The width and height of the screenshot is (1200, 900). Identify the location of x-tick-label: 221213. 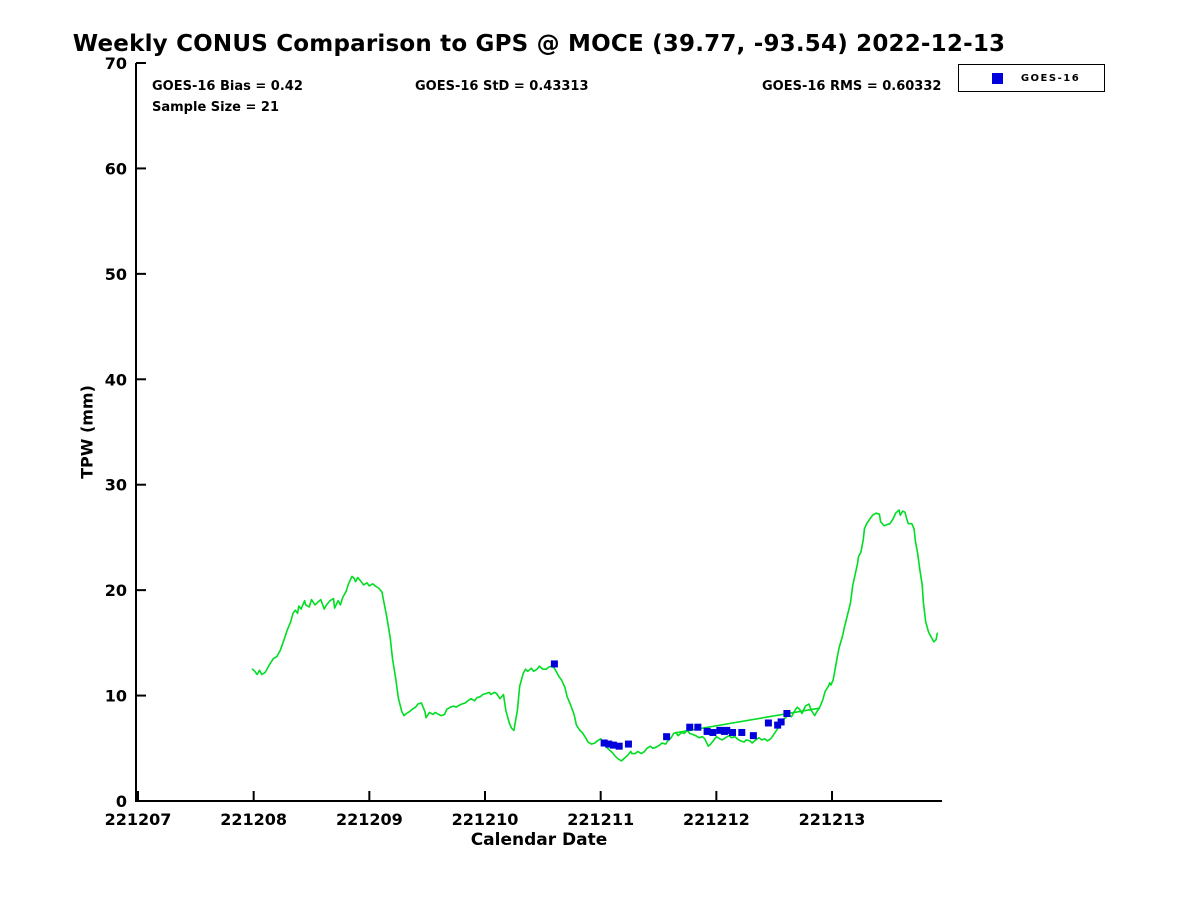
(832, 819).